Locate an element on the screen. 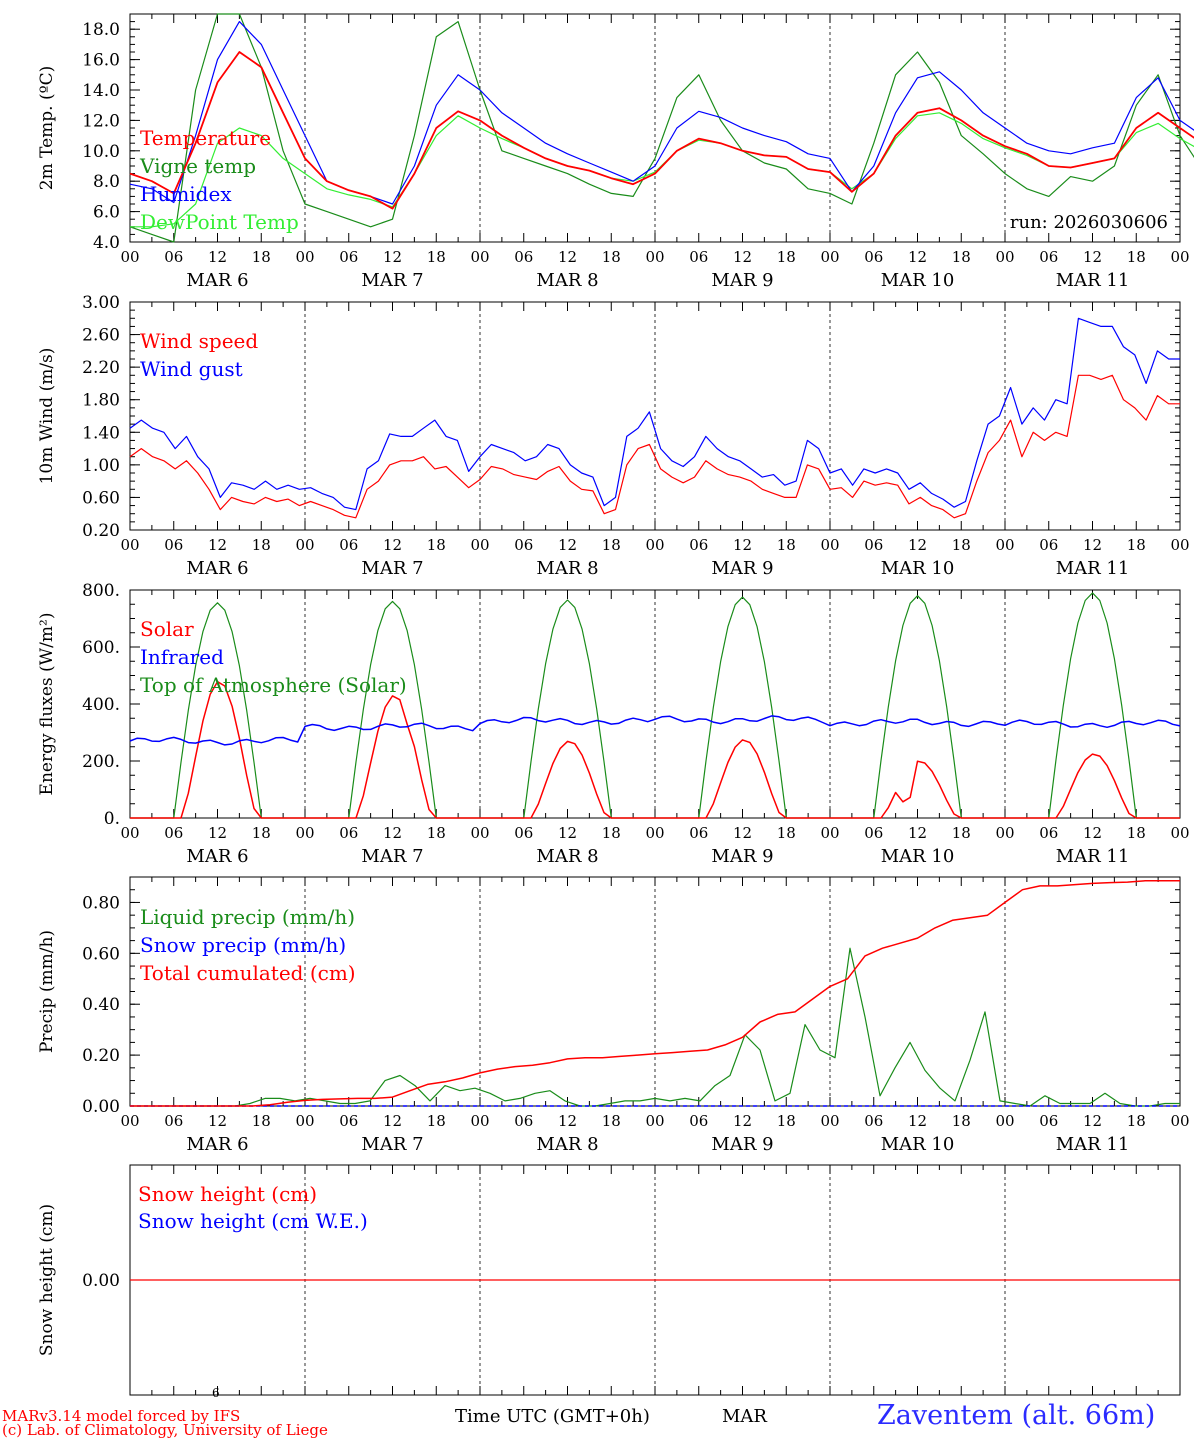 Image resolution: width=1194 pixels, height=1440 pixels. y-axis-label: Energy fluxes (W/m²) is located at coordinates (47, 704).